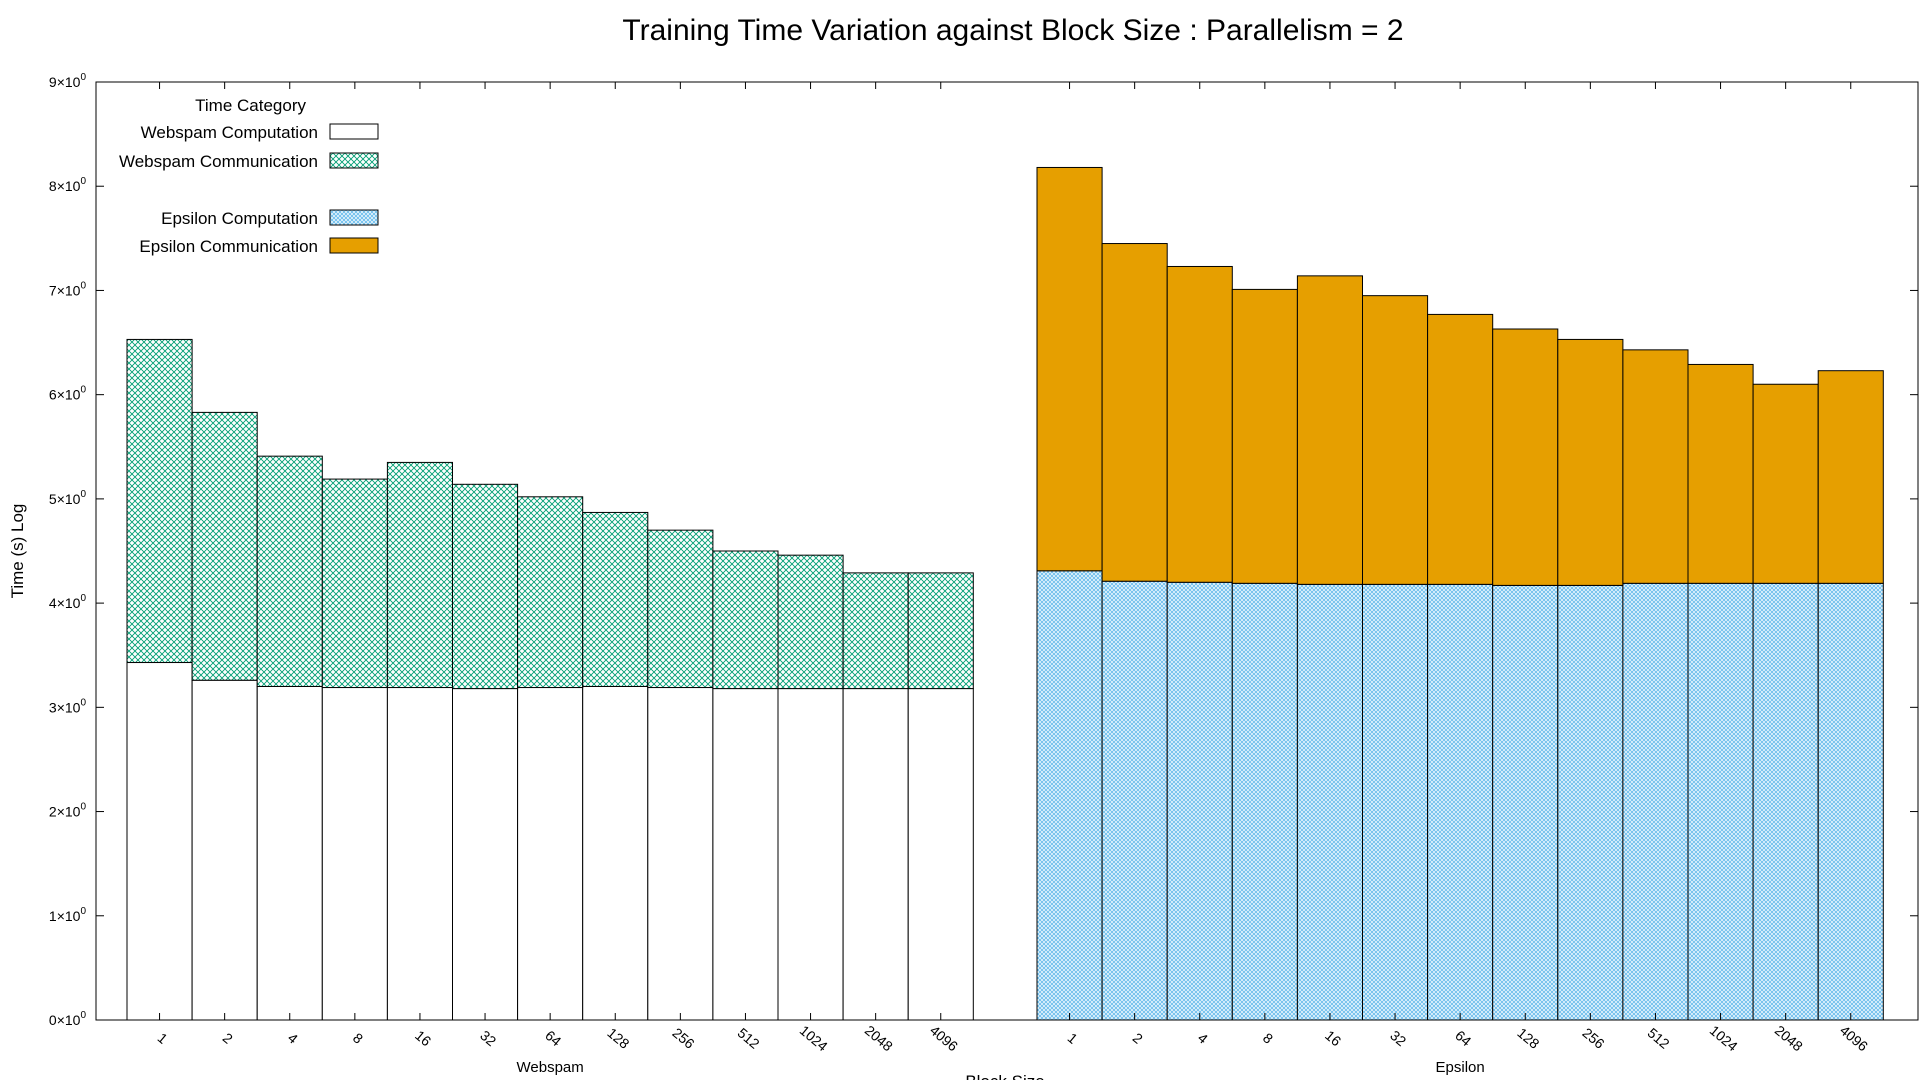 Image resolution: width=1920 pixels, height=1080 pixels. I want to click on y-tick-mantissa: 3, so click(53, 707).